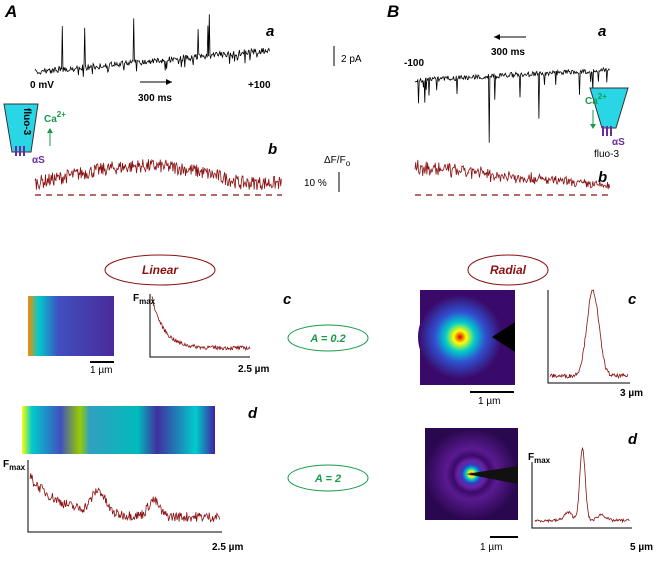  What do you see at coordinates (460, 337) in the screenshot?
I see `image-spot` at bounding box center [460, 337].